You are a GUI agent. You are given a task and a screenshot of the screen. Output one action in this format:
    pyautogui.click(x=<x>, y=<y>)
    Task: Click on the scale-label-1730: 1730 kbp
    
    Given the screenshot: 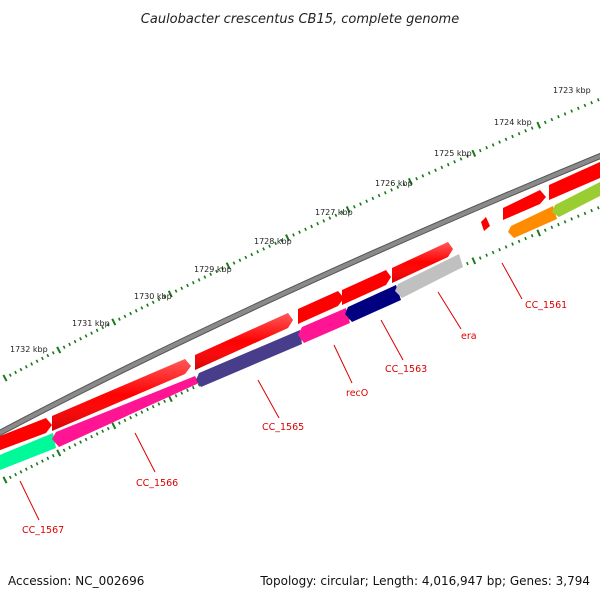 What is the action you would take?
    pyautogui.click(x=153, y=296)
    